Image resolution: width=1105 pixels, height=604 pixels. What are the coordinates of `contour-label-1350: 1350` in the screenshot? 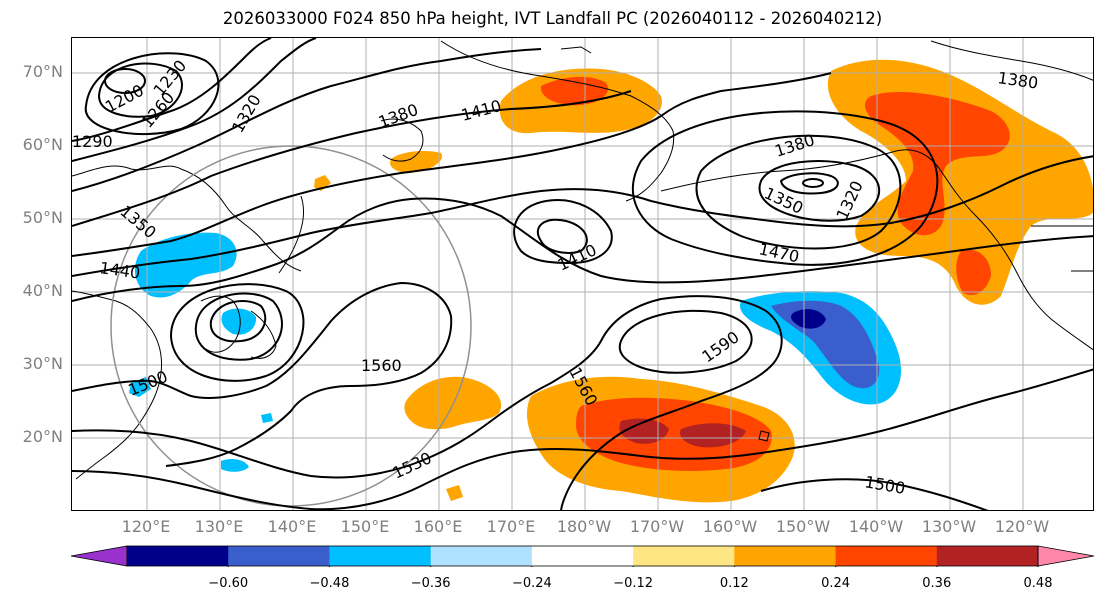 It's located at (137, 222).